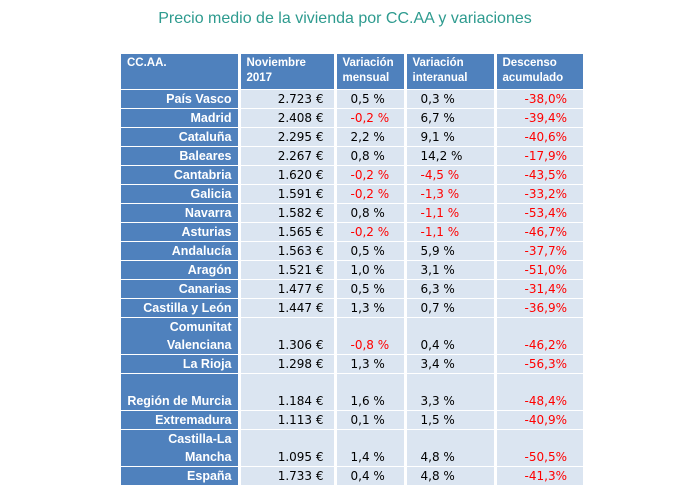  What do you see at coordinates (451, 270) in the screenshot?
I see `yearly-variation-cell: 3,1 %` at bounding box center [451, 270].